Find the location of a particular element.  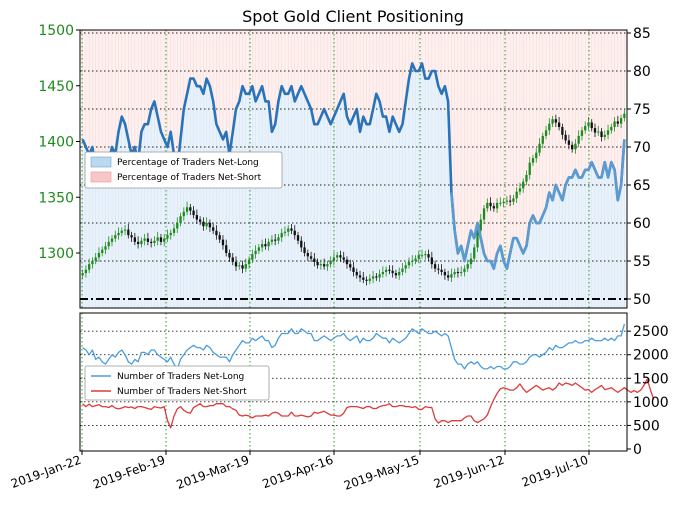

chart-title: Spot Gold Client Positioning is located at coordinates (353, 16).